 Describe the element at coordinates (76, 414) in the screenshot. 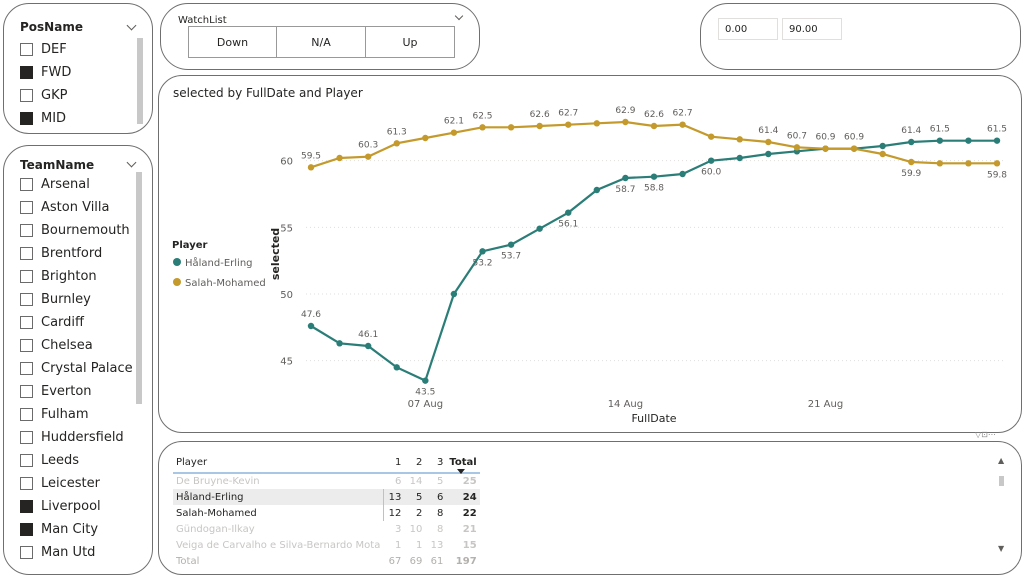

I see `team-slicer-item: Fulham` at that location.